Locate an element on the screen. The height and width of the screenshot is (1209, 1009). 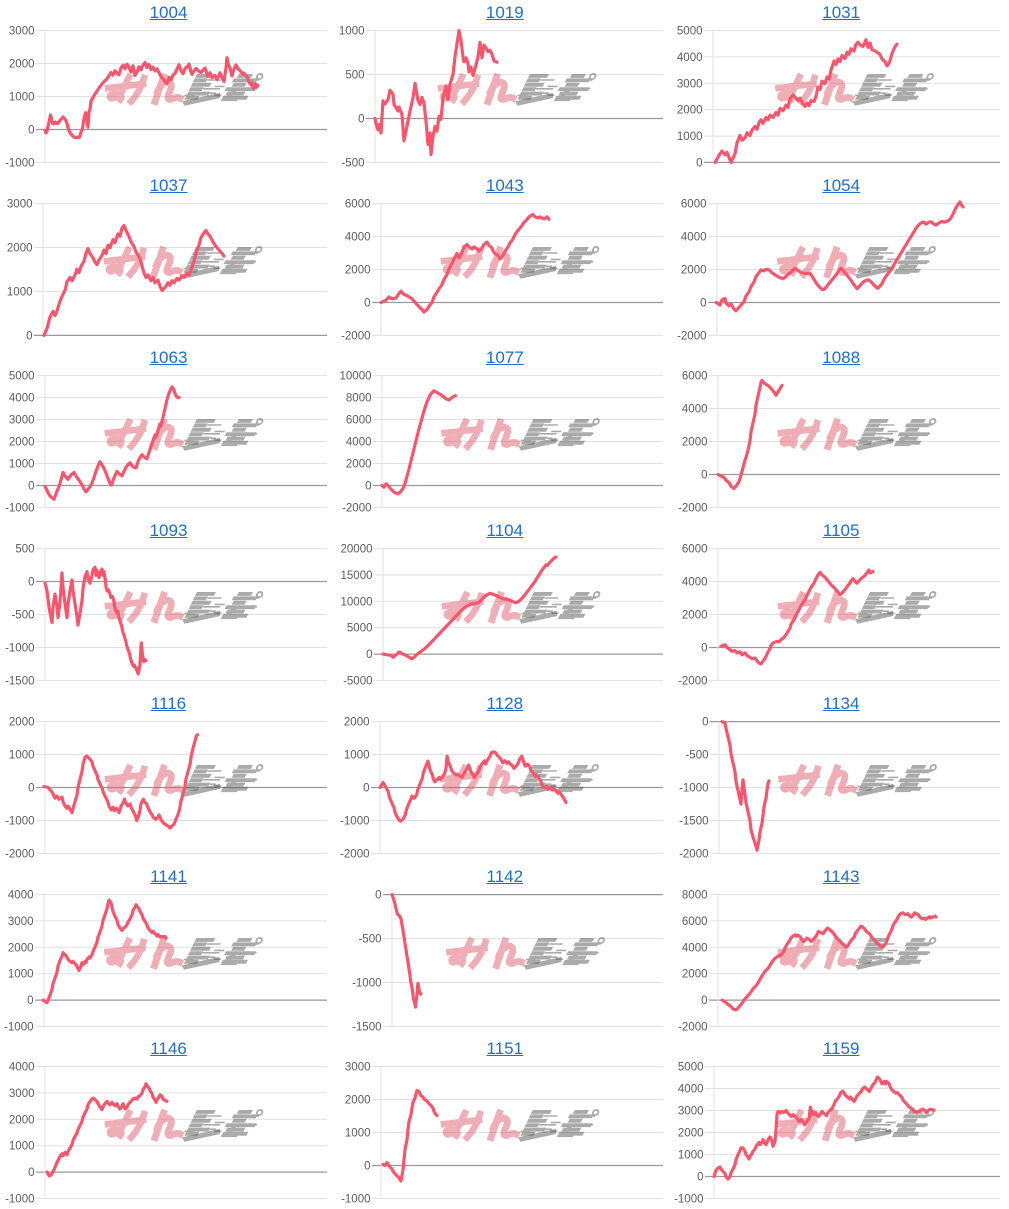
svg-text: 500 is located at coordinates (355, 76).